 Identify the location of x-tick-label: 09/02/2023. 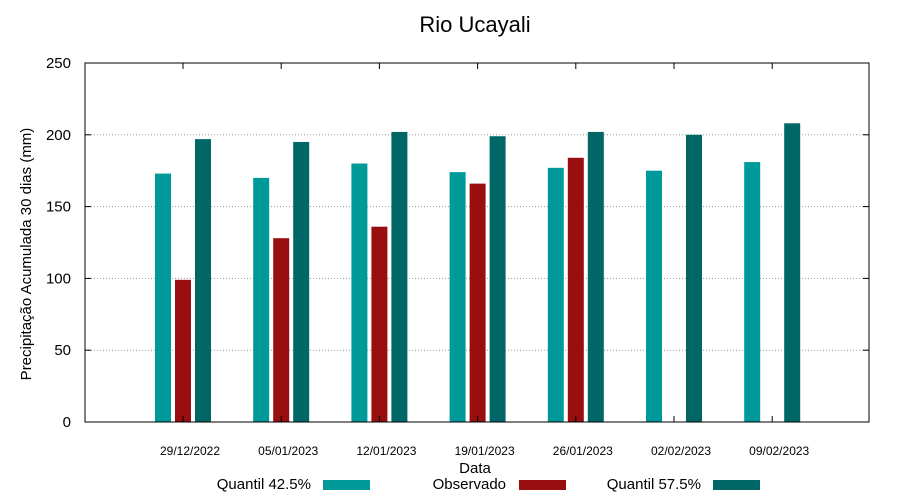
(779, 451).